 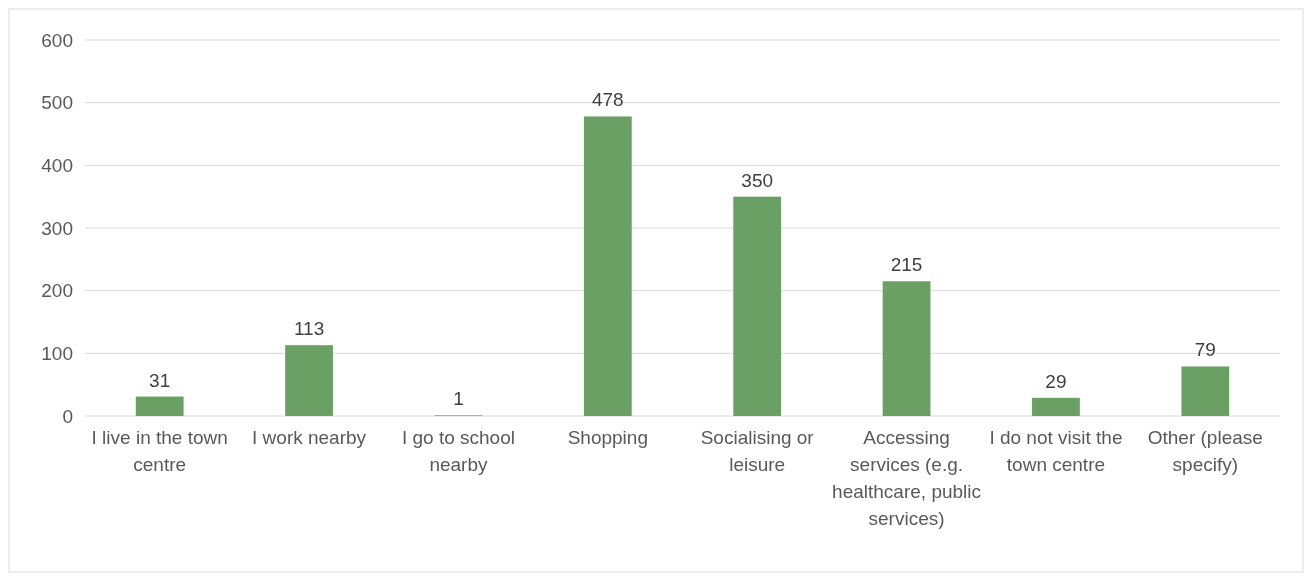 What do you see at coordinates (1056, 451) in the screenshot?
I see `x-tick-label: I do not visit the town centre` at bounding box center [1056, 451].